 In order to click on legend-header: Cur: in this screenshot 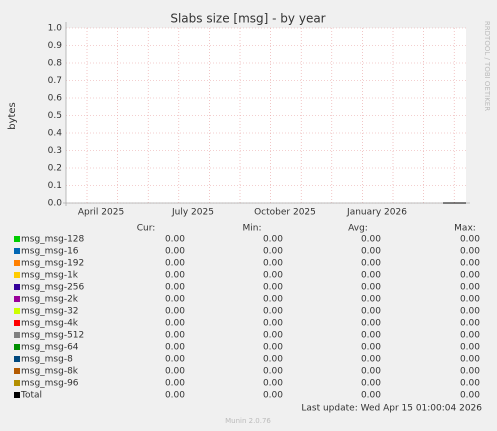, I will do `click(146, 229)`.